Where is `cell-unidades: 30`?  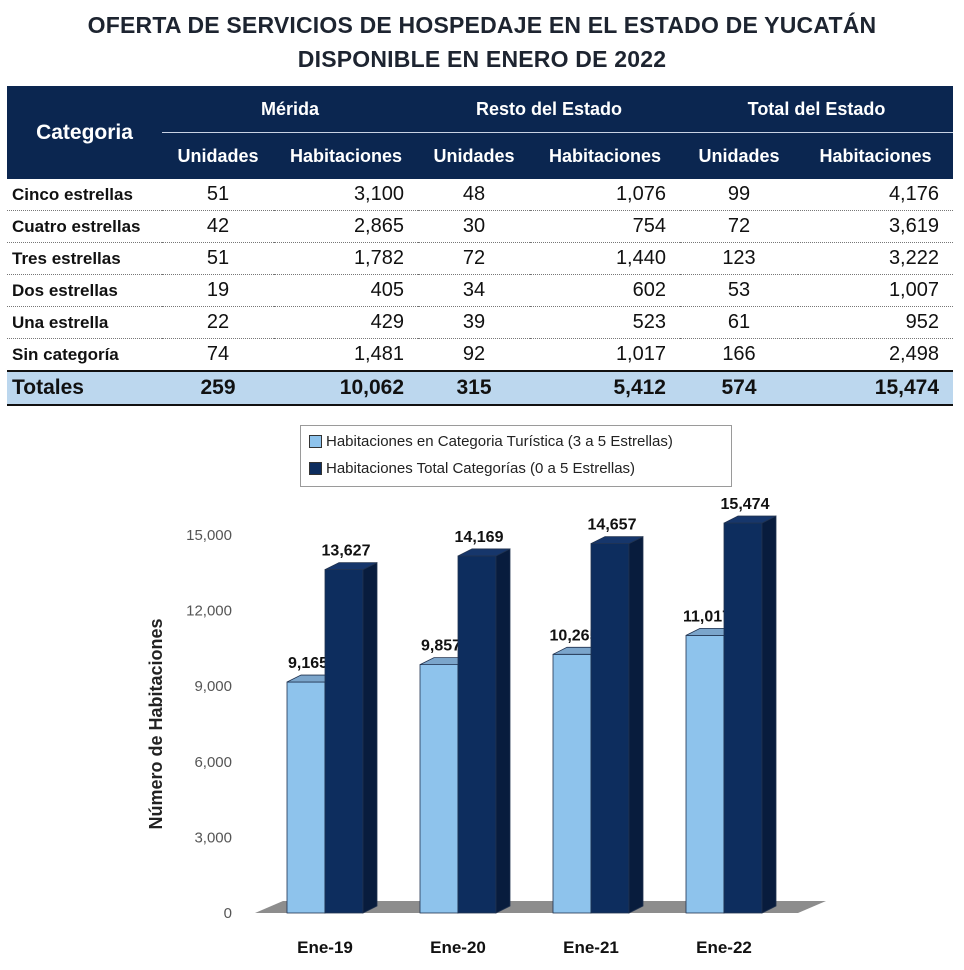 cell-unidades: 30 is located at coordinates (474, 226).